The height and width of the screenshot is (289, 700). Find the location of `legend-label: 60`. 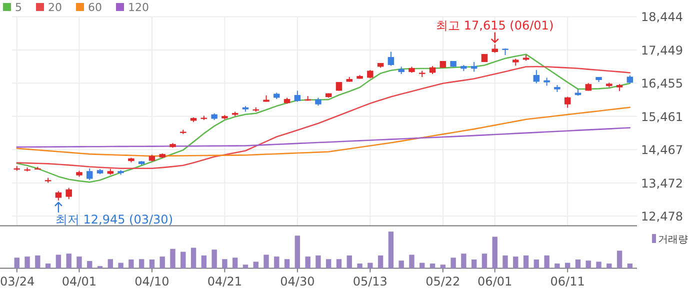

legend-label: 60 is located at coordinates (95, 7).